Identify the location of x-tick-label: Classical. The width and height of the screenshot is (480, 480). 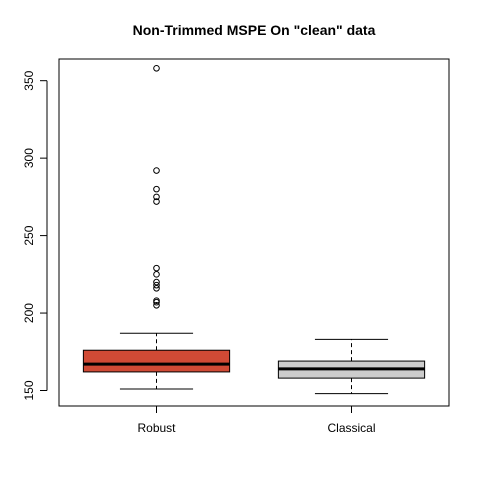
(351, 428).